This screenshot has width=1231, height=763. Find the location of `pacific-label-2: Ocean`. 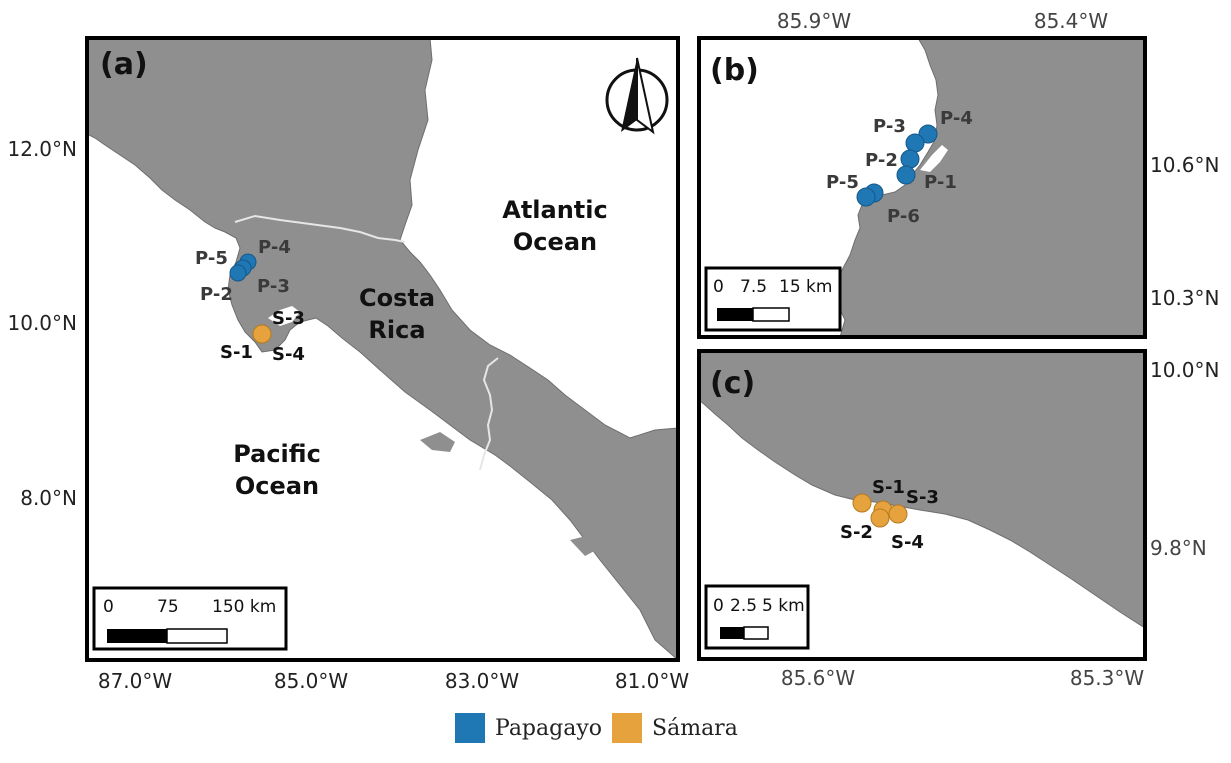

pacific-label-2: Ocean is located at coordinates (277, 486).